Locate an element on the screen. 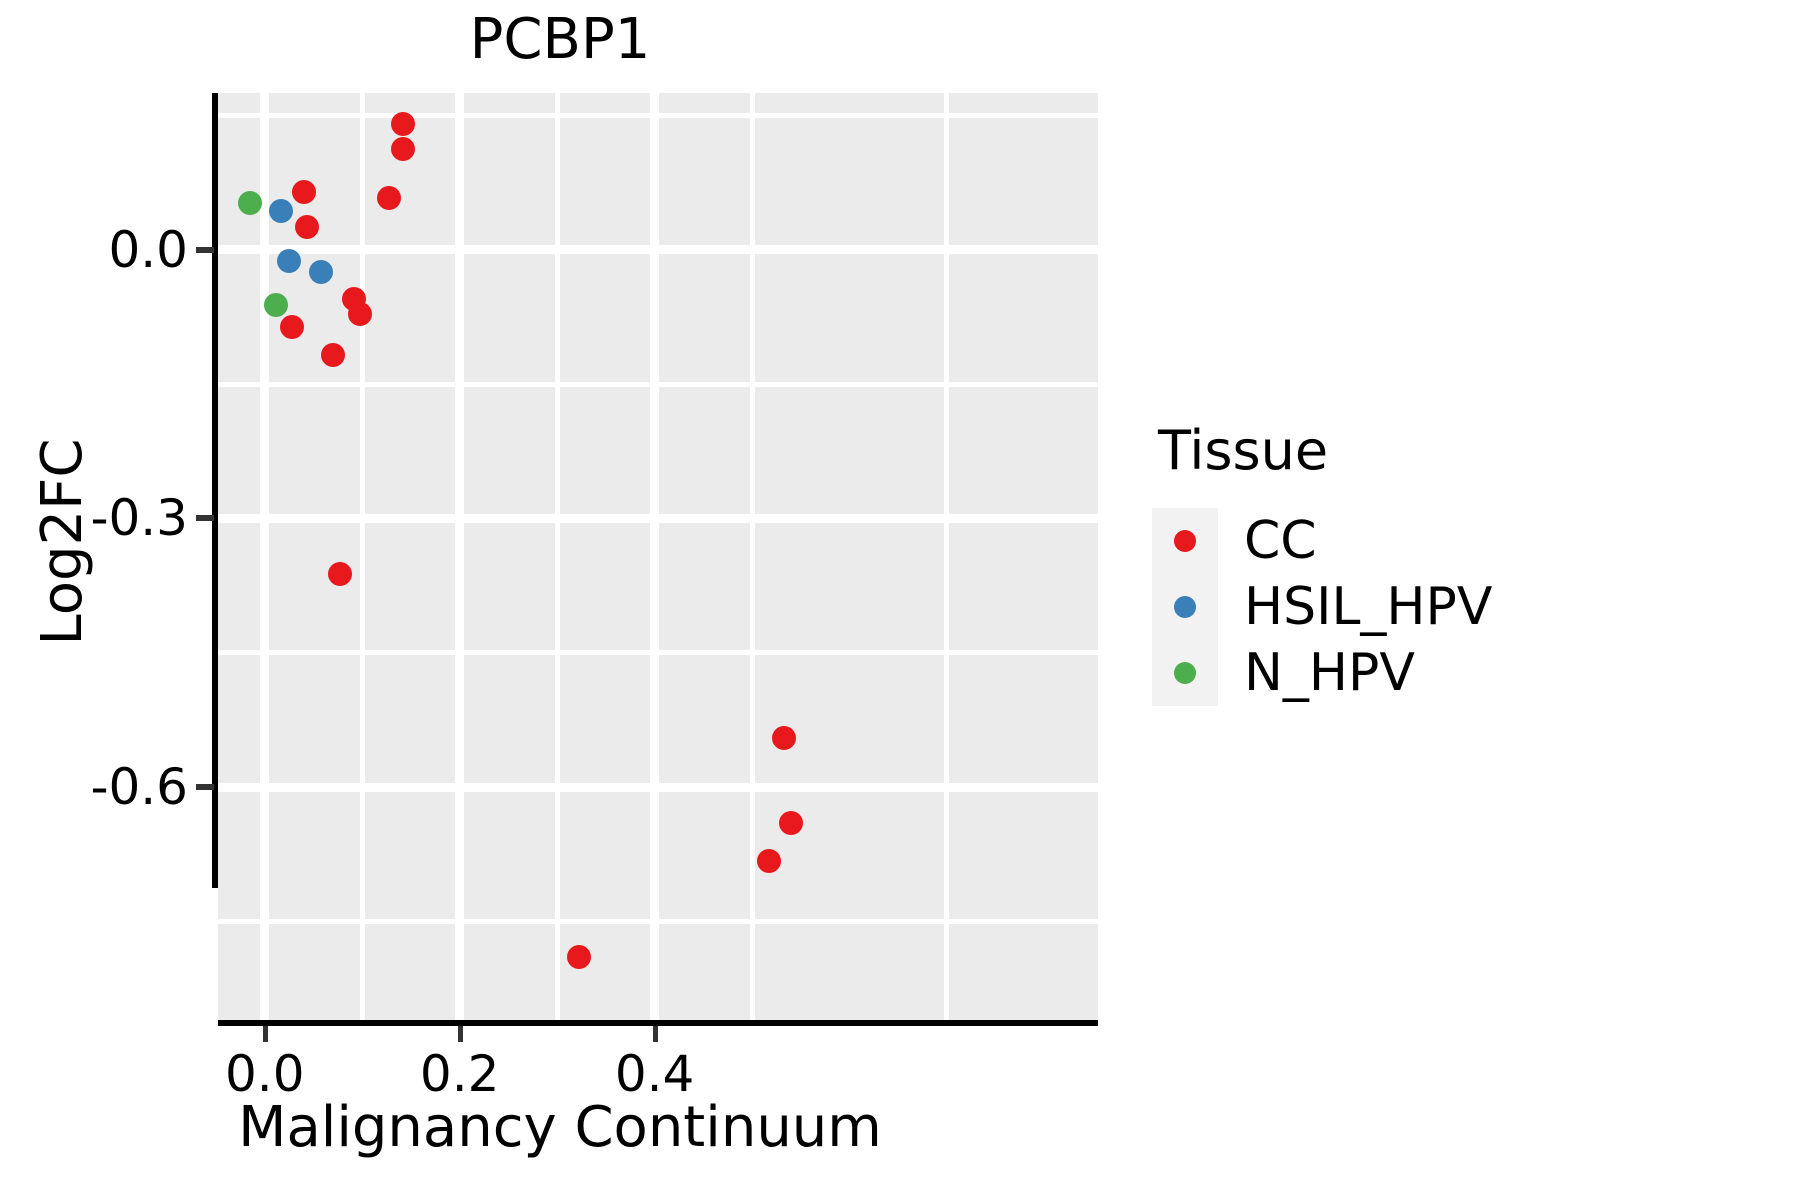  y-axis-line is located at coordinates (215, 490).